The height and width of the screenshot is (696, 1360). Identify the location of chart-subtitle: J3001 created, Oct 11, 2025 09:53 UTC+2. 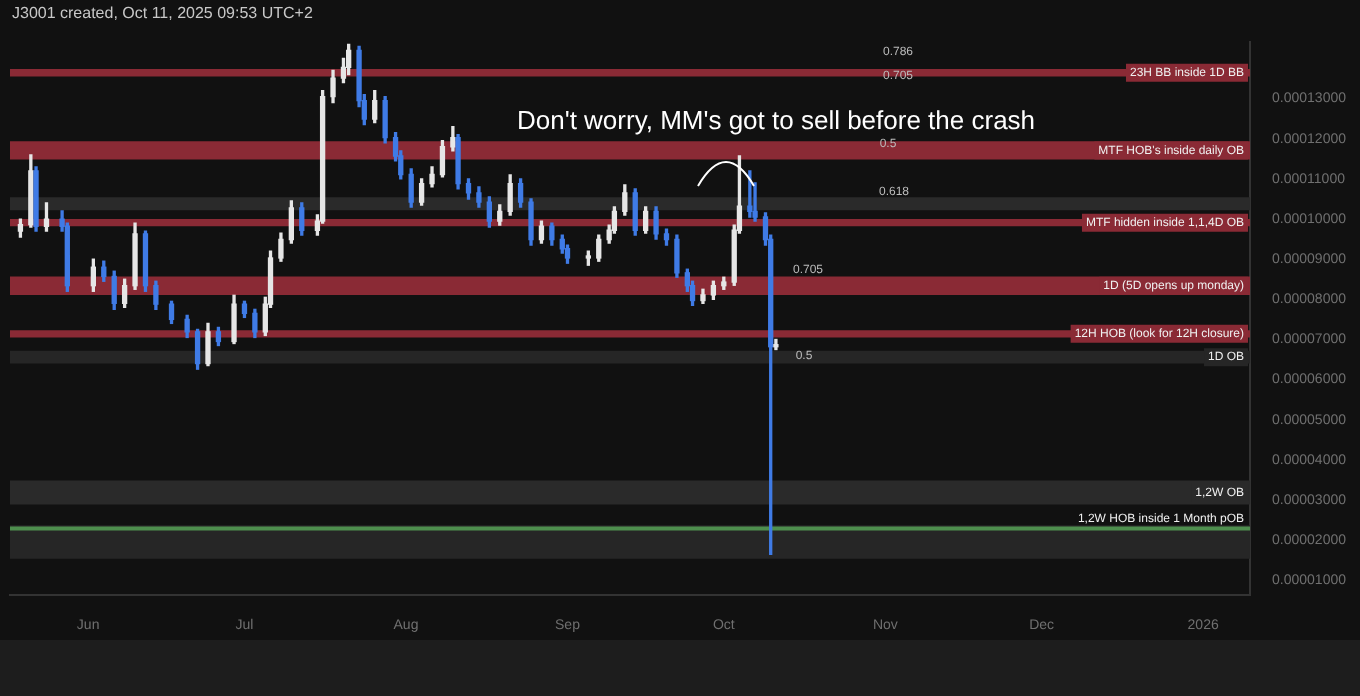
(162, 14).